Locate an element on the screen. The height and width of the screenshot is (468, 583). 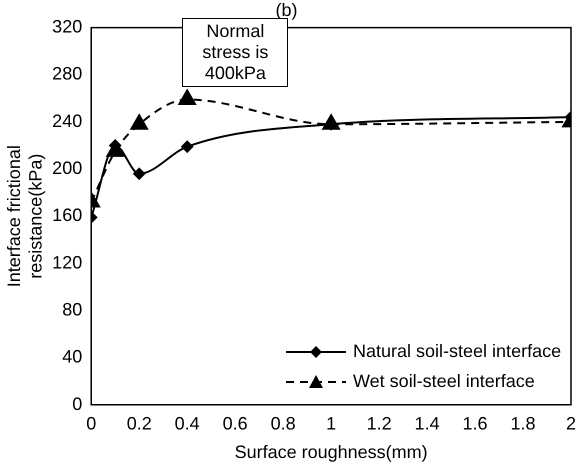
legend-label: Wet soil-steel interface is located at coordinates (444, 381).